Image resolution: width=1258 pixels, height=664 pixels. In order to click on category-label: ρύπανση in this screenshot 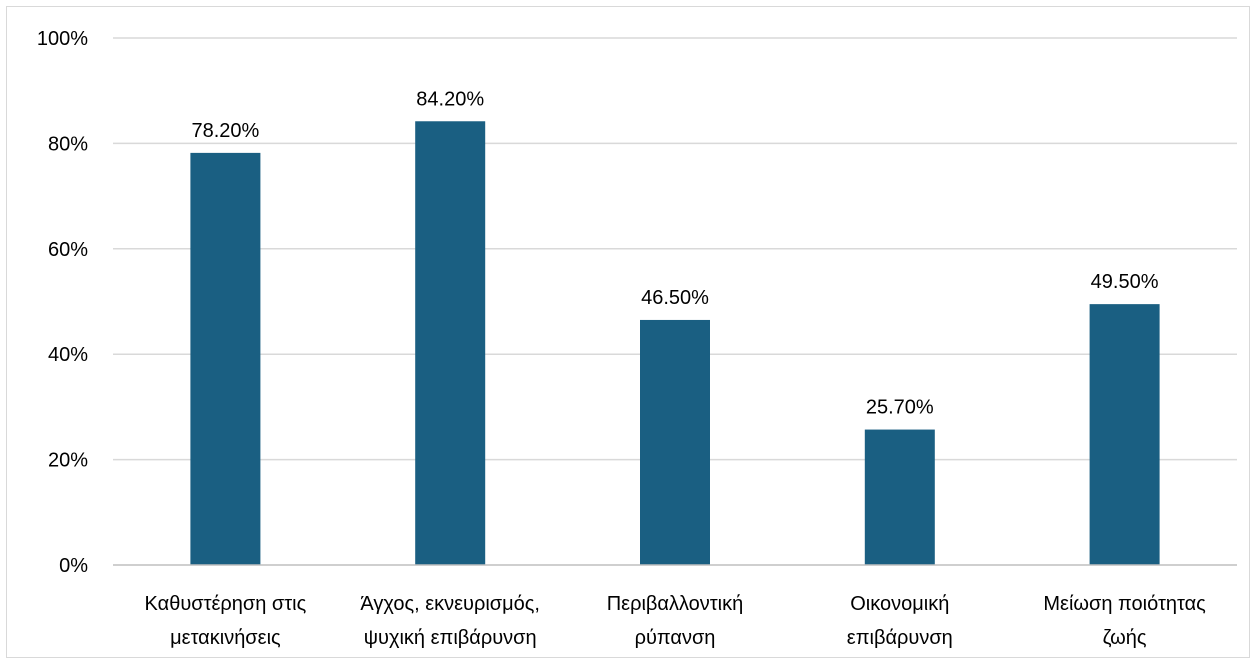, I will do `click(675, 638)`.